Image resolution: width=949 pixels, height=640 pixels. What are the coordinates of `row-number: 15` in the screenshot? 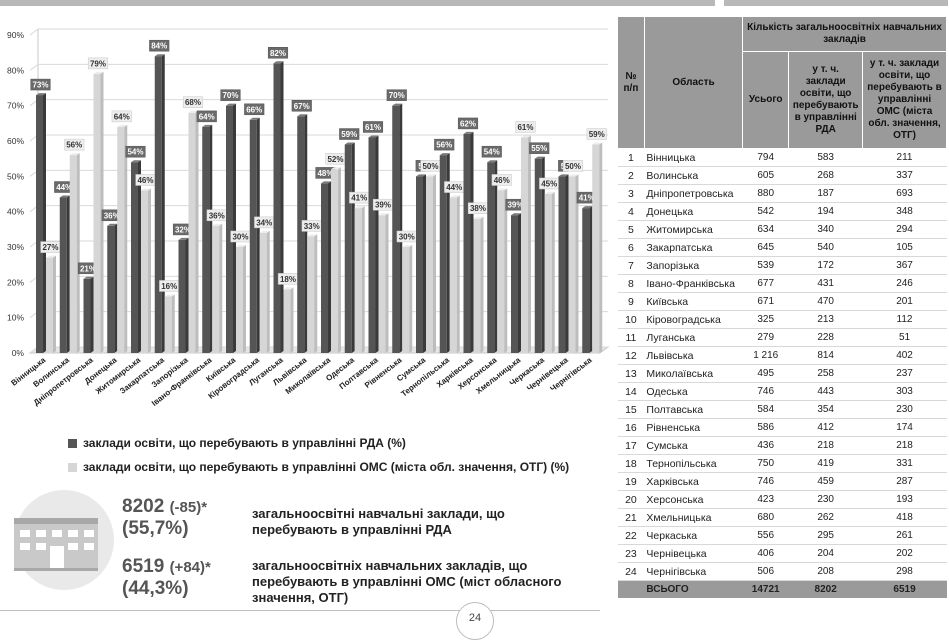 It's located at (631, 409).